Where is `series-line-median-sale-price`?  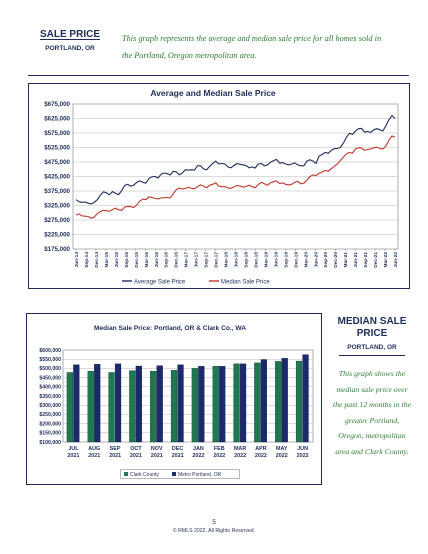 series-line-median-sale-price is located at coordinates (235, 177).